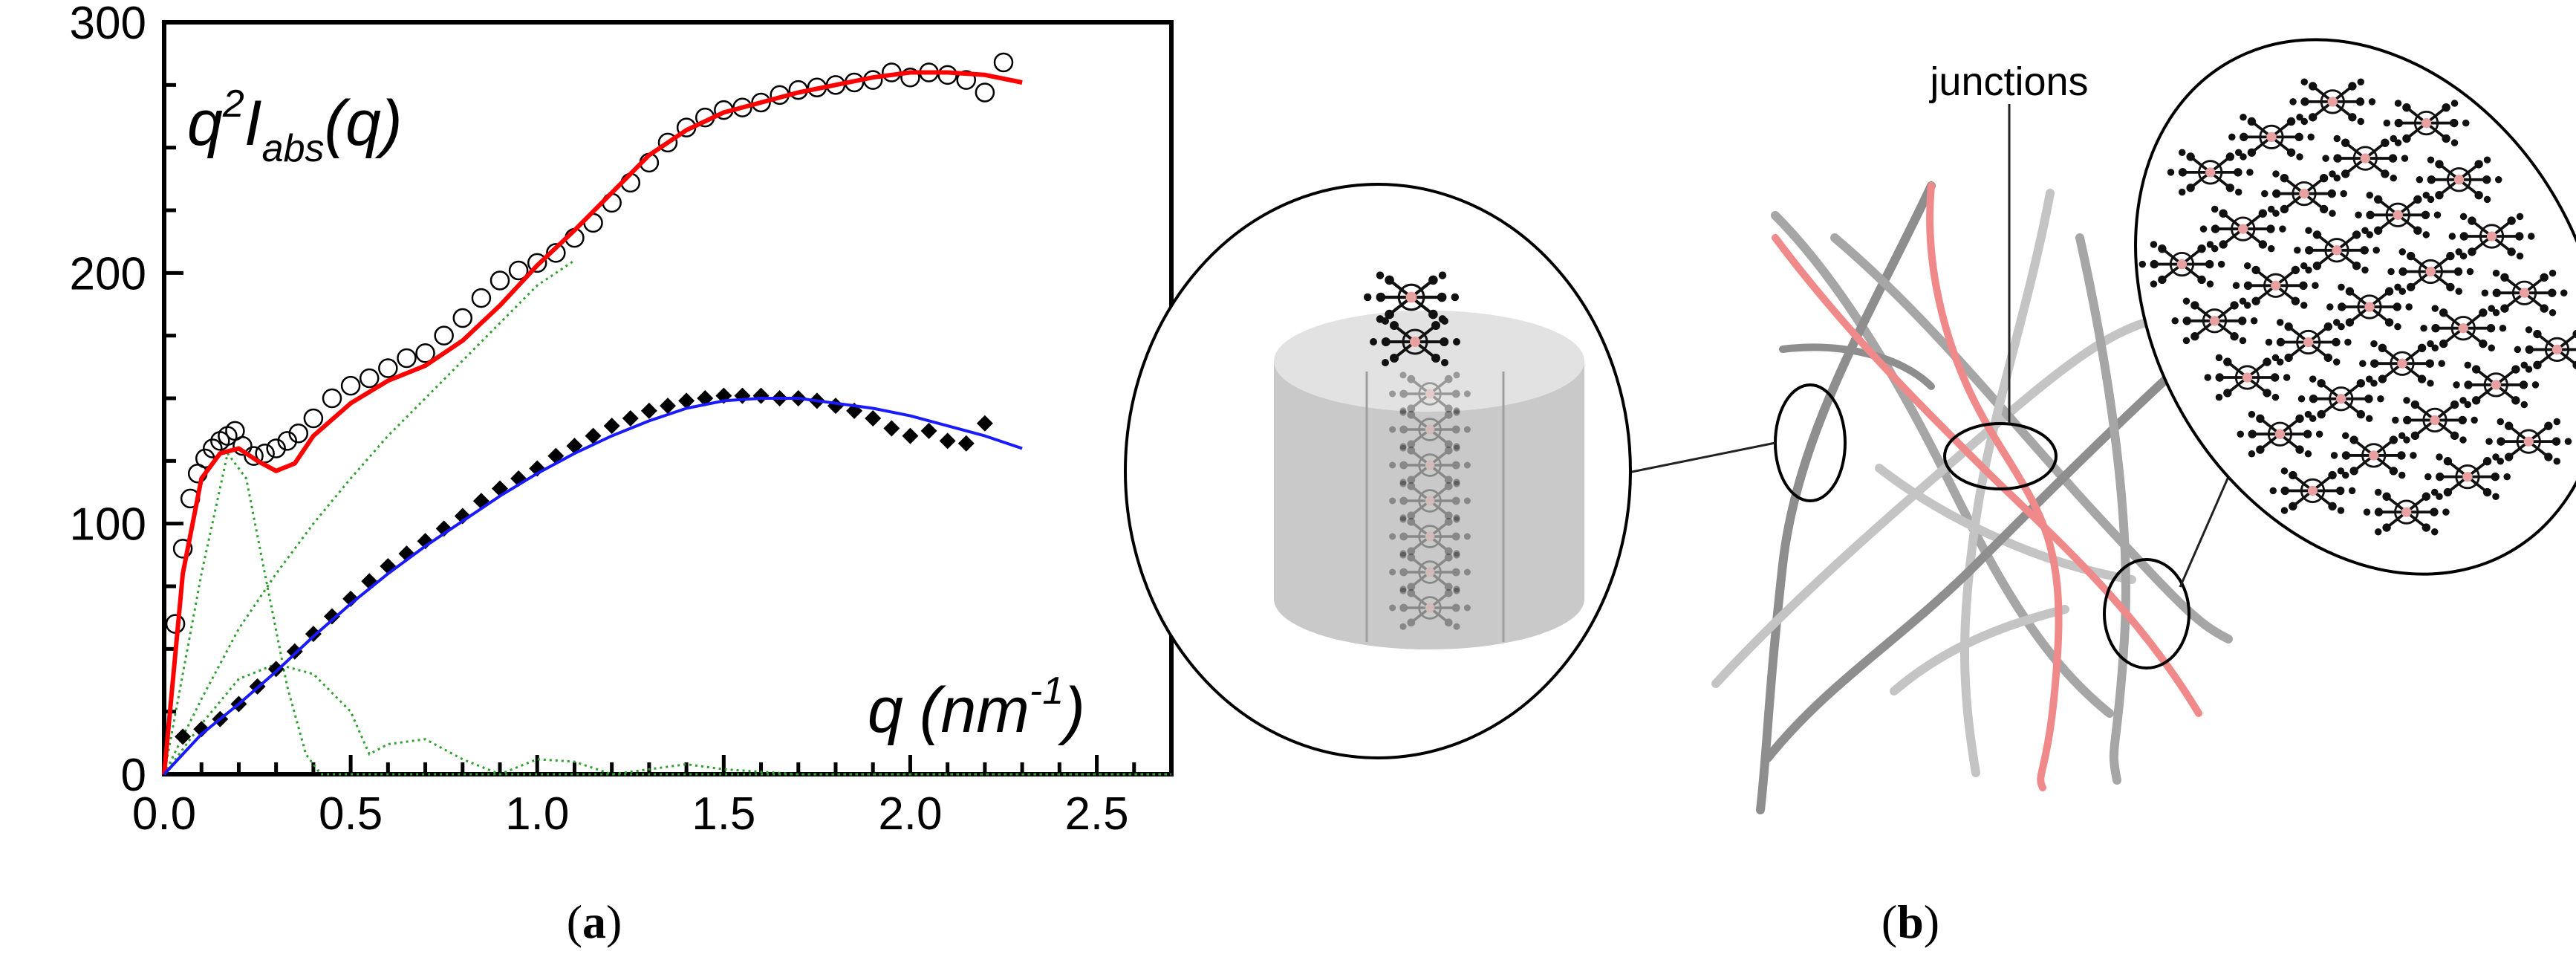  What do you see at coordinates (2008, 81) in the screenshot?
I see `junctions-label: junctions` at bounding box center [2008, 81].